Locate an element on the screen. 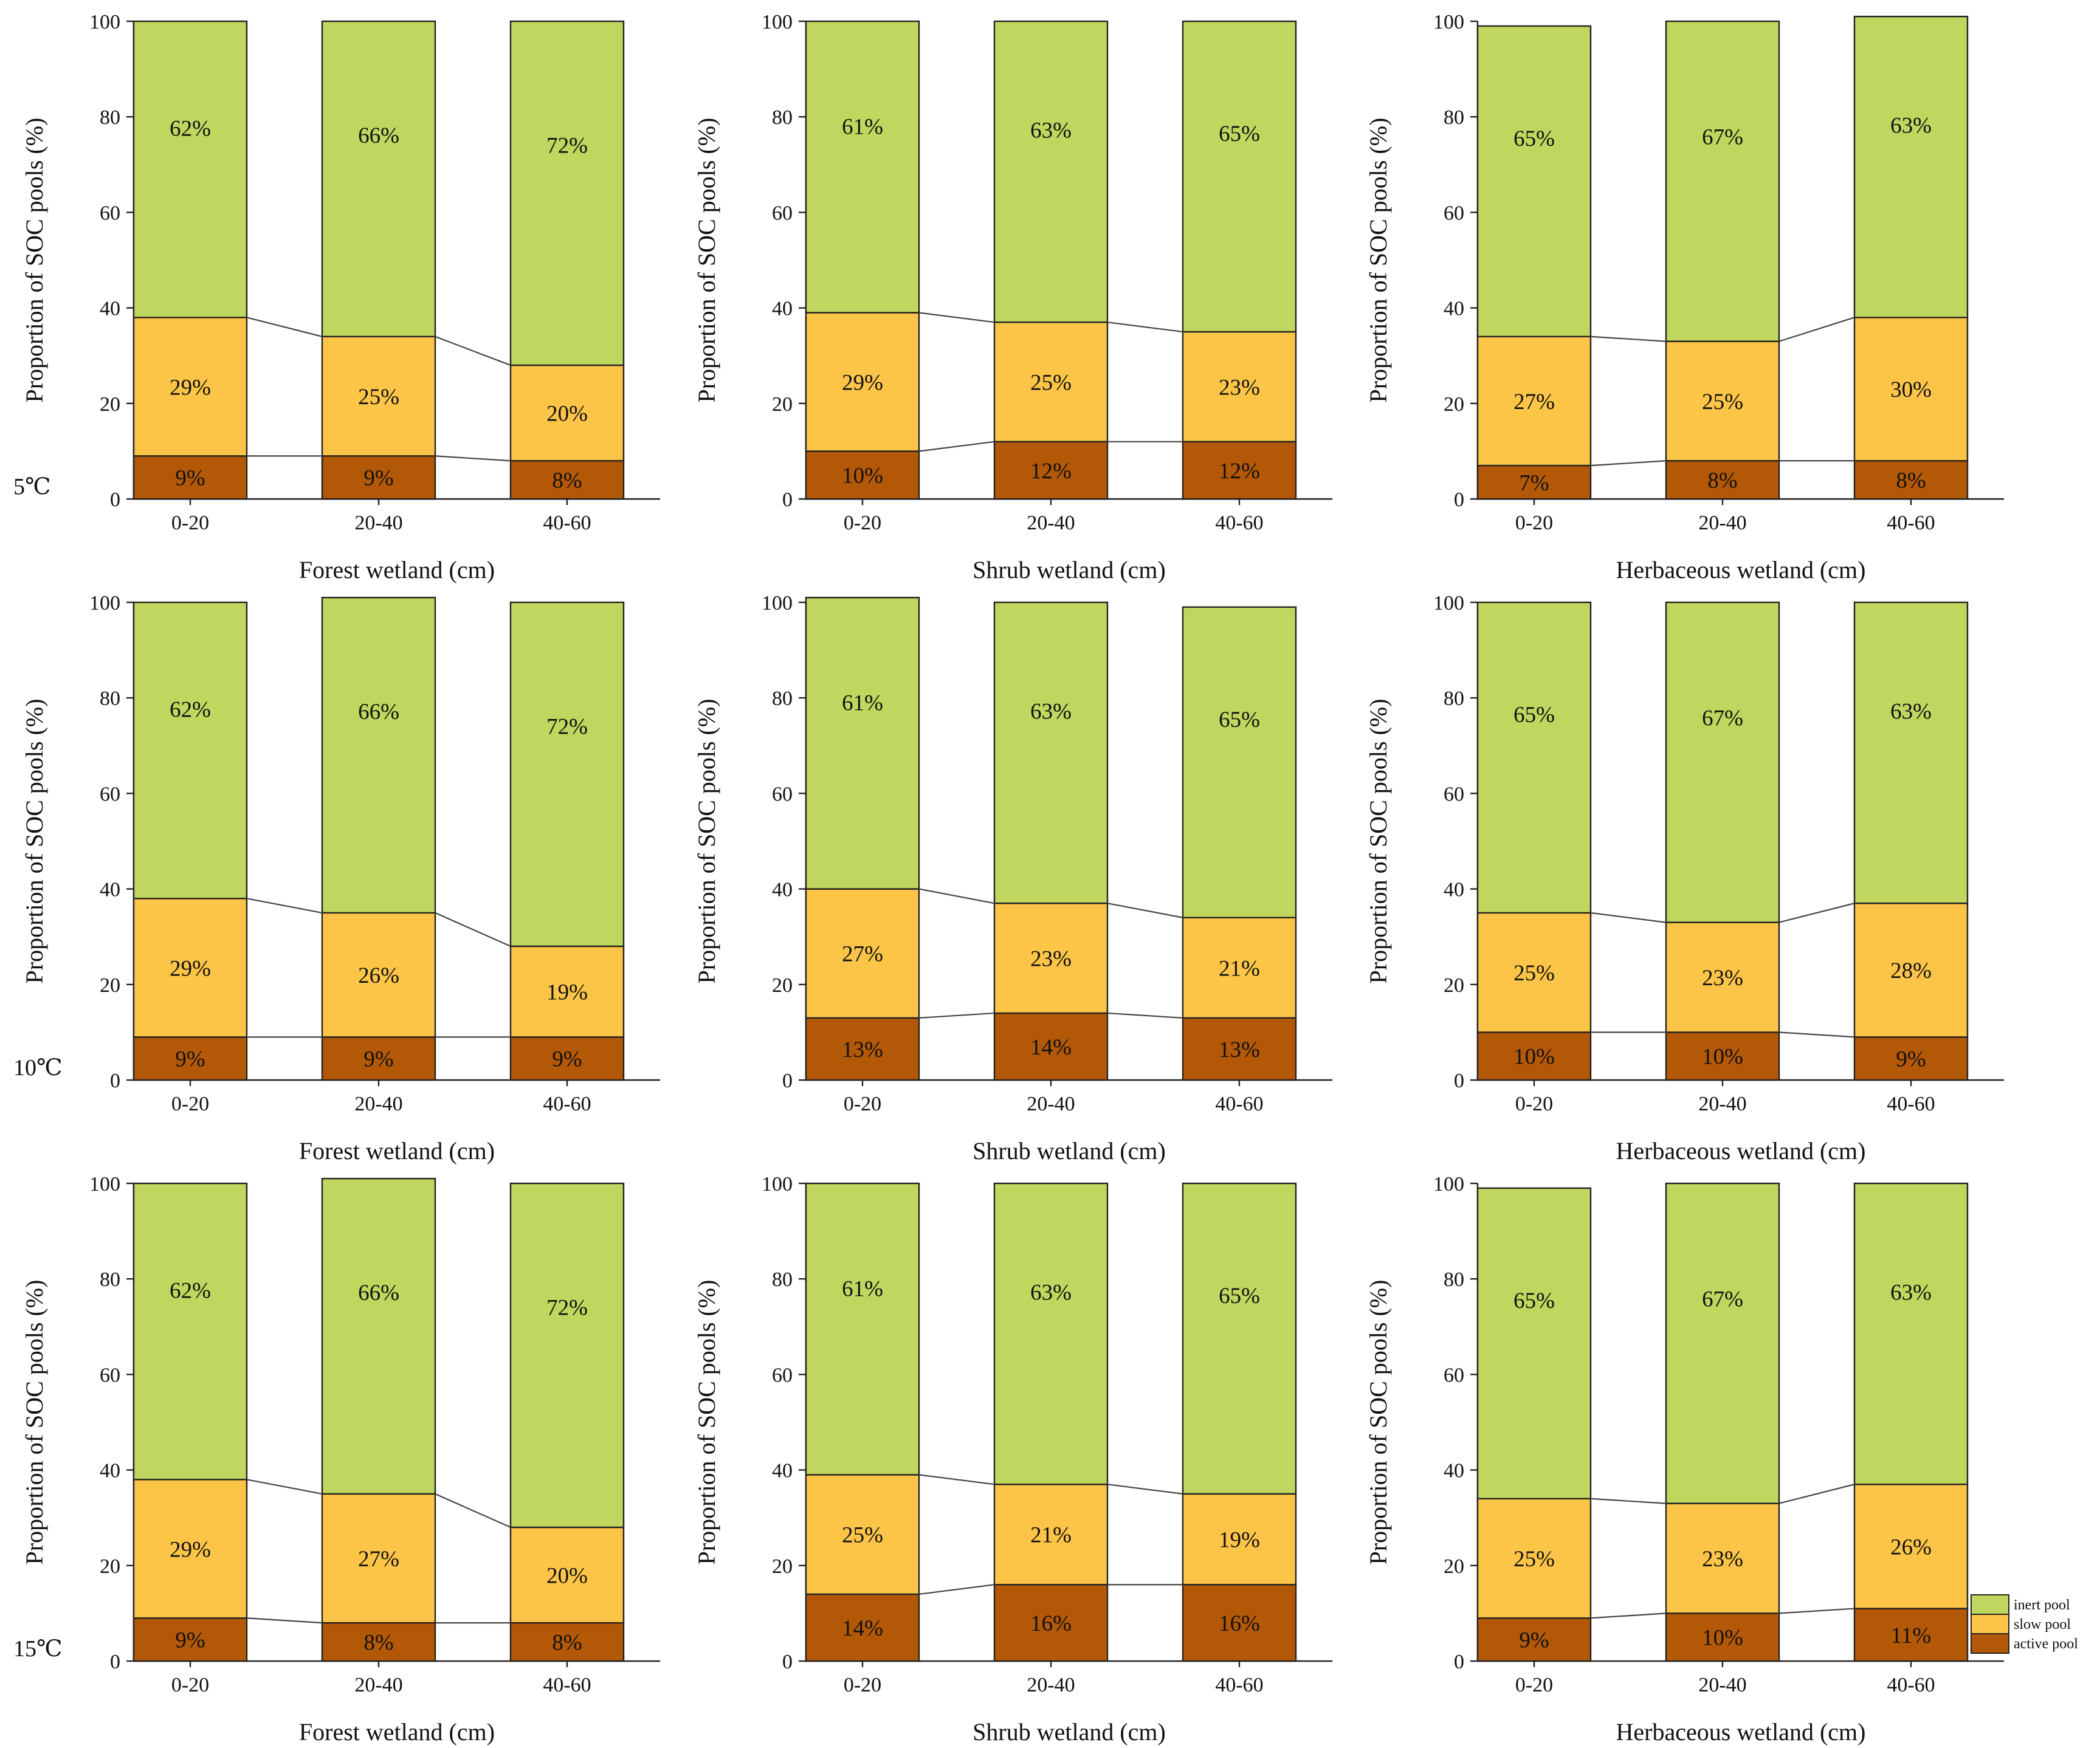 The width and height of the screenshot is (2100, 1748). data-label-active: 11% is located at coordinates (1911, 1635).